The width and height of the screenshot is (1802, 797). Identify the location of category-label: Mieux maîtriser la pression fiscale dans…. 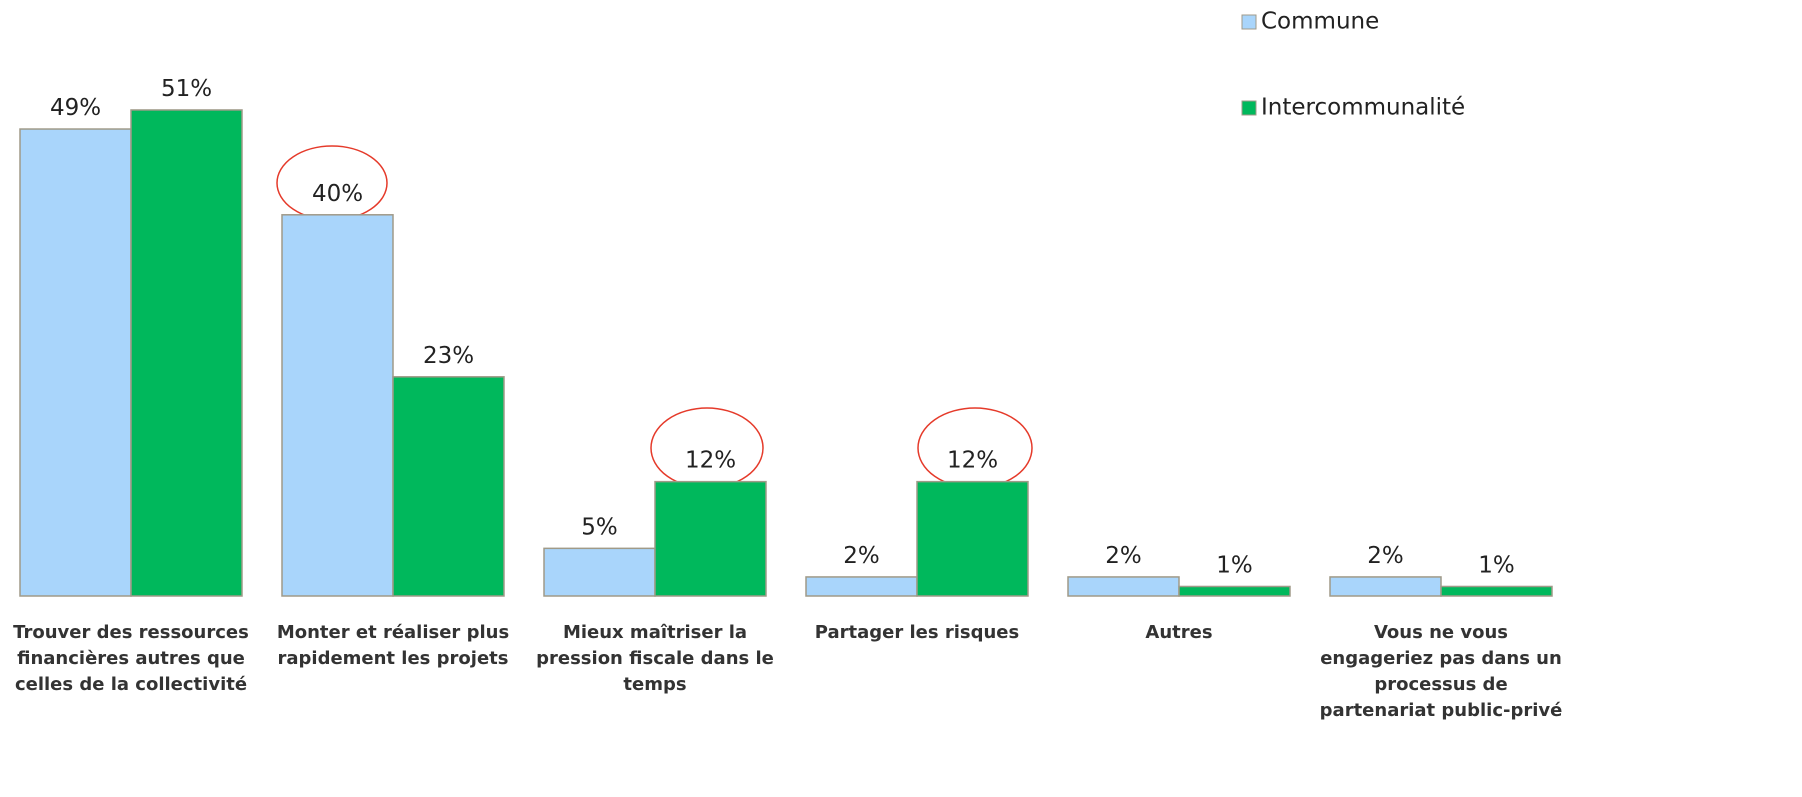
(655, 658).